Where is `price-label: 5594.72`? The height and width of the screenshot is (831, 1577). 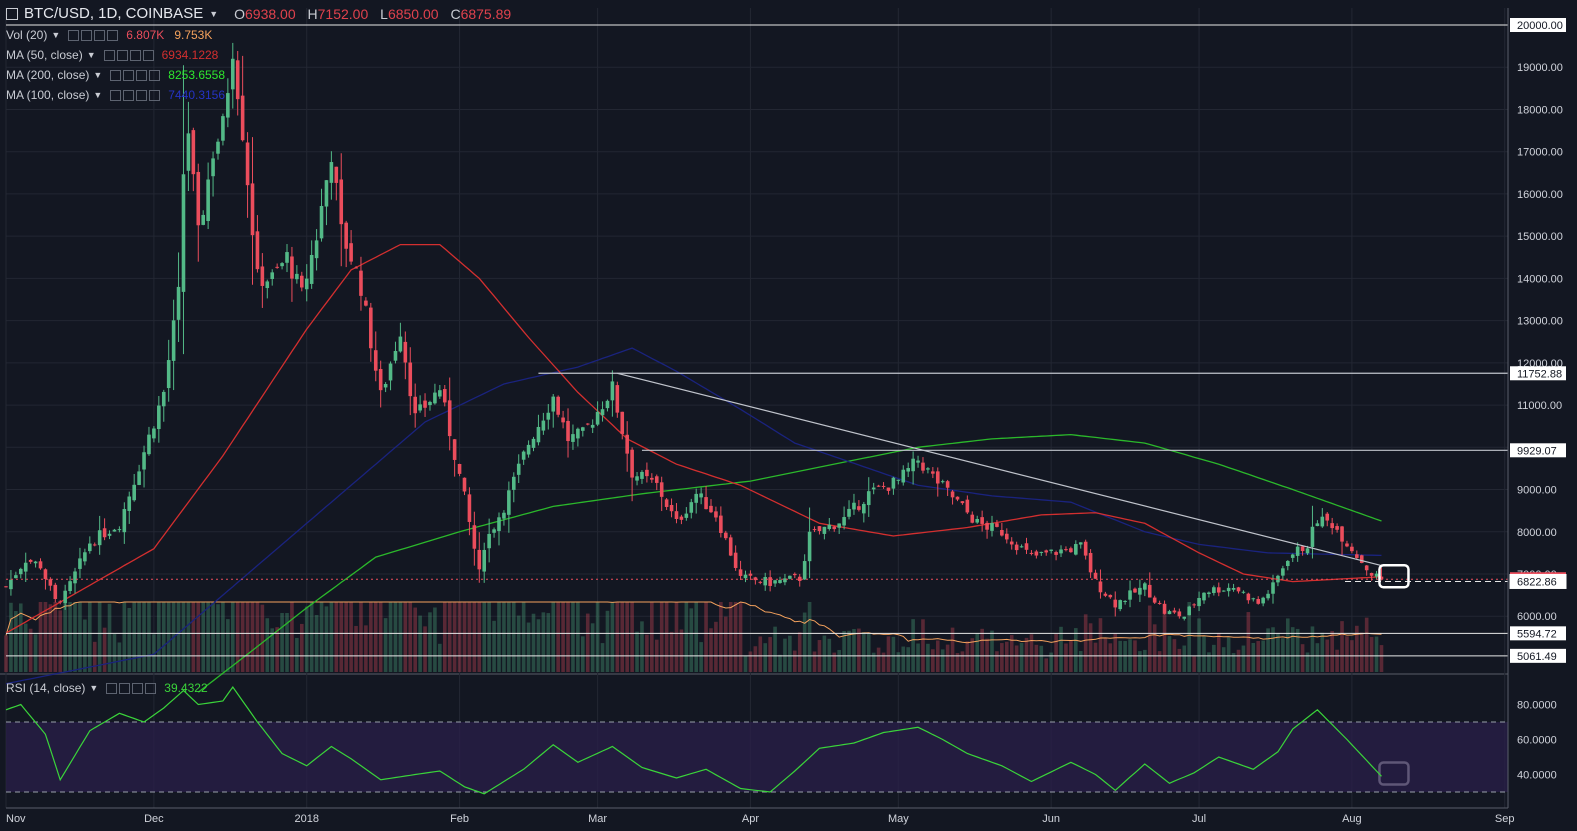 price-label: 5594.72 is located at coordinates (1537, 634).